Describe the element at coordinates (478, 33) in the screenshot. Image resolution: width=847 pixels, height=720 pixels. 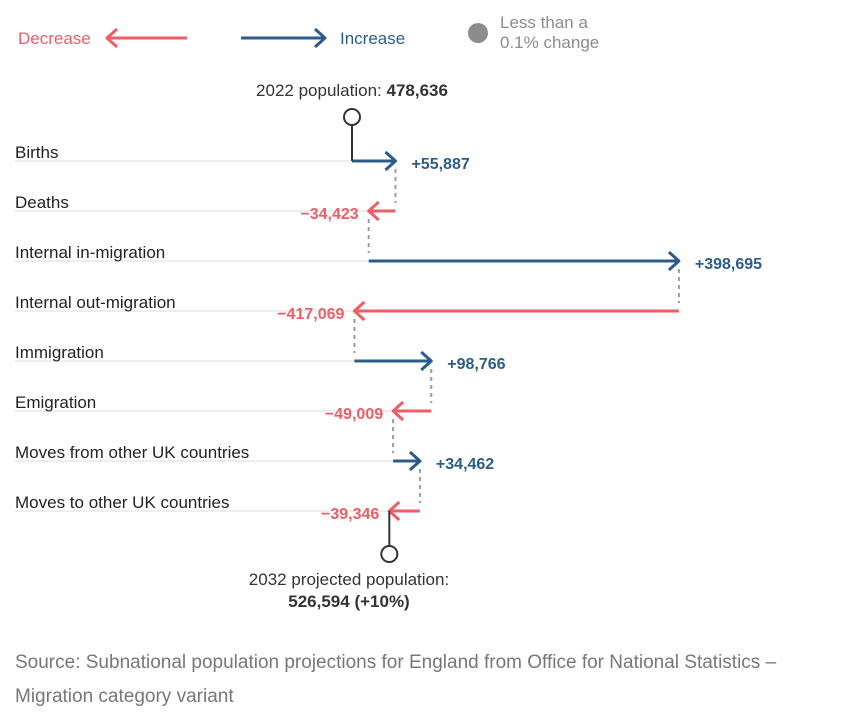
I see `legend-small-change-dot-icon` at that location.